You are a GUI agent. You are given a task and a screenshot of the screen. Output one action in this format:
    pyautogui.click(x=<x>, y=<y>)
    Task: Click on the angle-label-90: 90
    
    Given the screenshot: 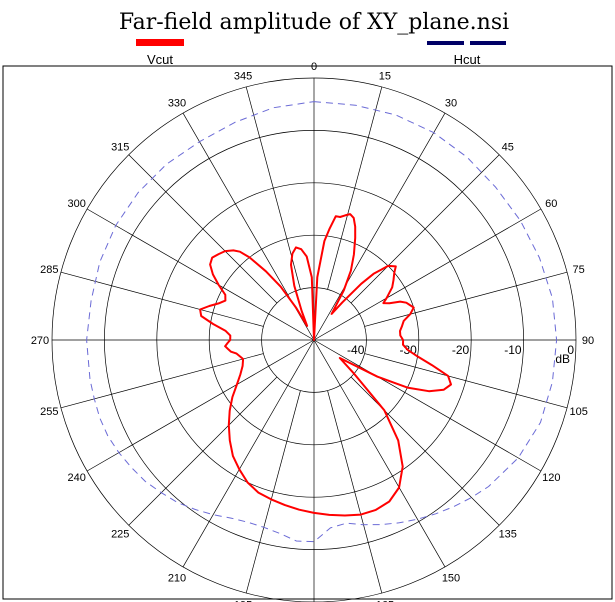 What is the action you would take?
    pyautogui.click(x=588, y=341)
    